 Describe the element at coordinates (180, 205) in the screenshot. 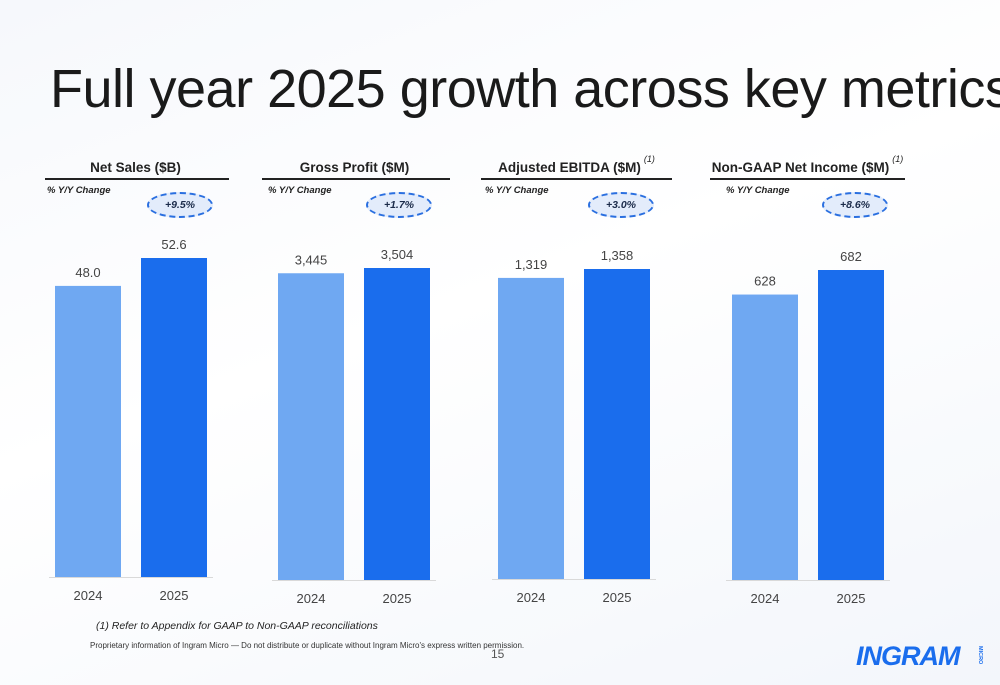

I see `yoy-change-badge: +9.5%` at that location.